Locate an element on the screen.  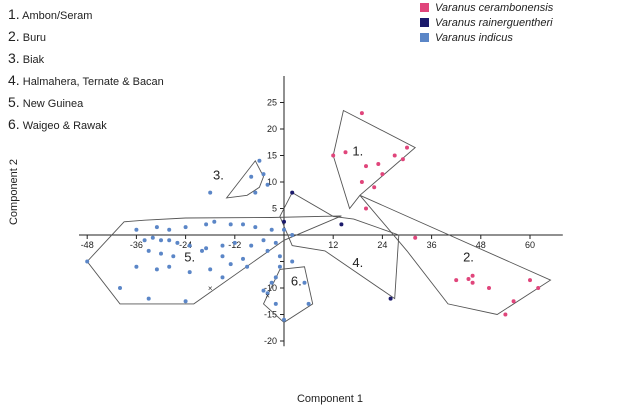
legend-label: Varanus rainerguentheri is located at coordinates (494, 23).